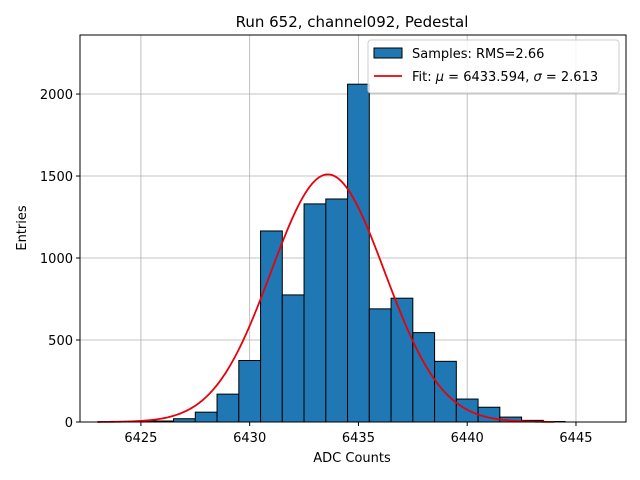 The image size is (640, 480). What do you see at coordinates (140, 438) in the screenshot?
I see `x-tick-label: 6425` at bounding box center [140, 438].